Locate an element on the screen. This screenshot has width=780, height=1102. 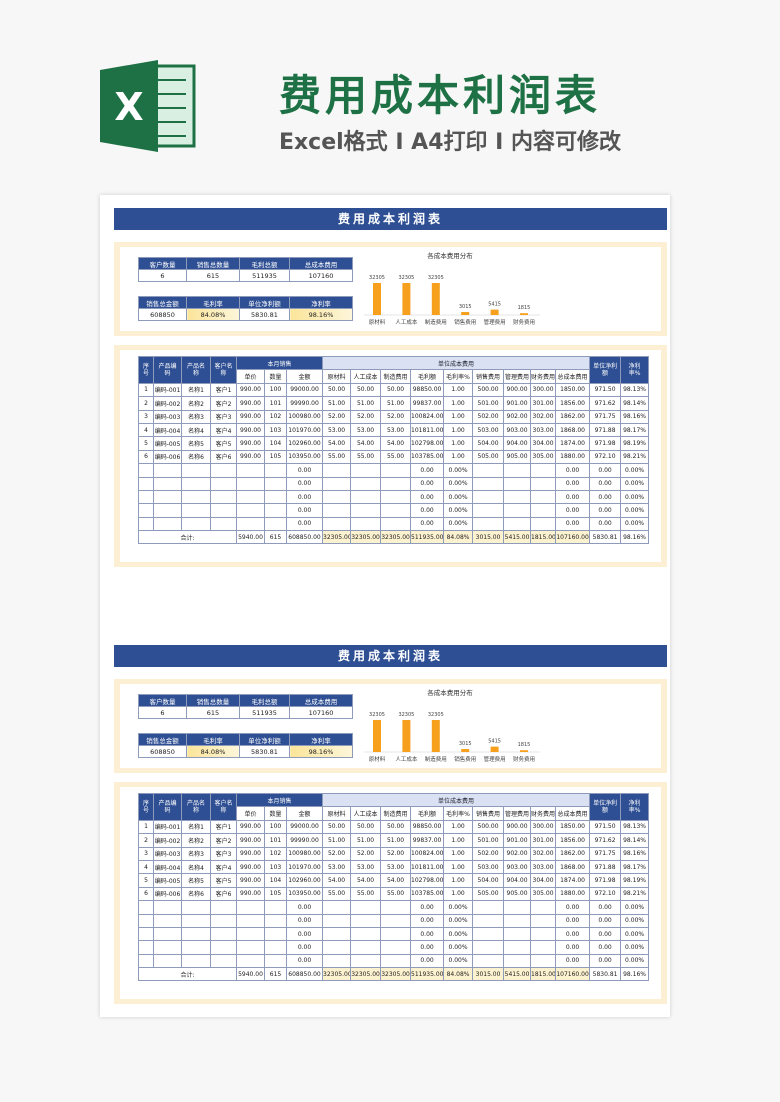
table-cell: 54.00 is located at coordinates (396, 880).